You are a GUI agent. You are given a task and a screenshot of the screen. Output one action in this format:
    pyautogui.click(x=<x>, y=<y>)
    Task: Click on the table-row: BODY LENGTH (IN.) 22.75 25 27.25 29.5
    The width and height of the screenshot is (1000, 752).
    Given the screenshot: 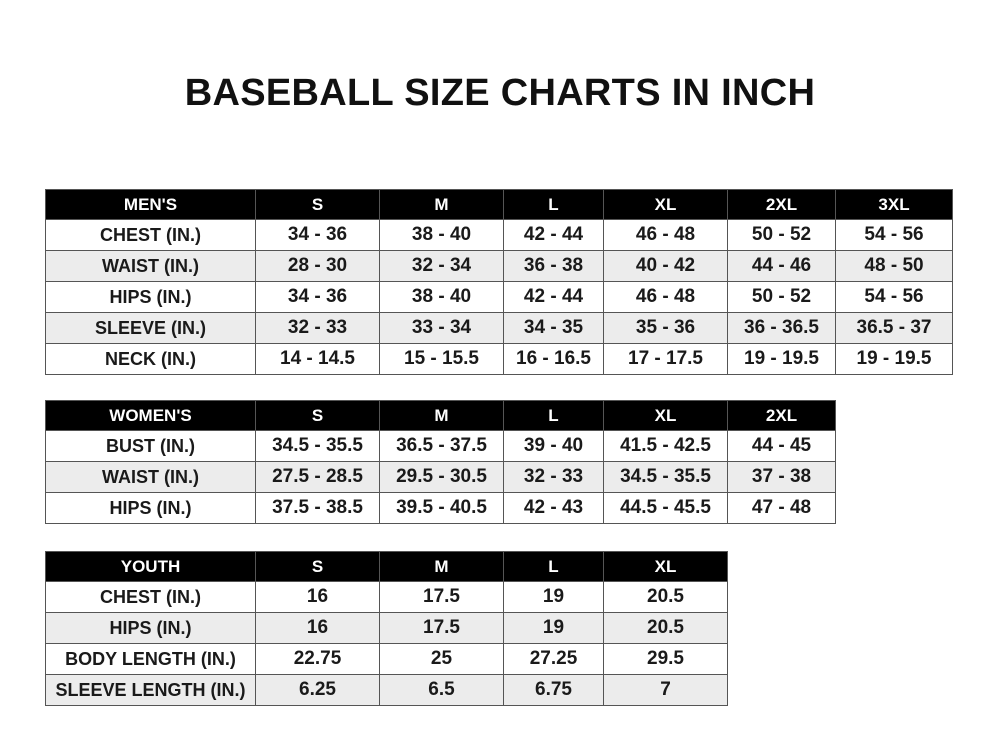 What is the action you would take?
    pyautogui.click(x=386, y=659)
    